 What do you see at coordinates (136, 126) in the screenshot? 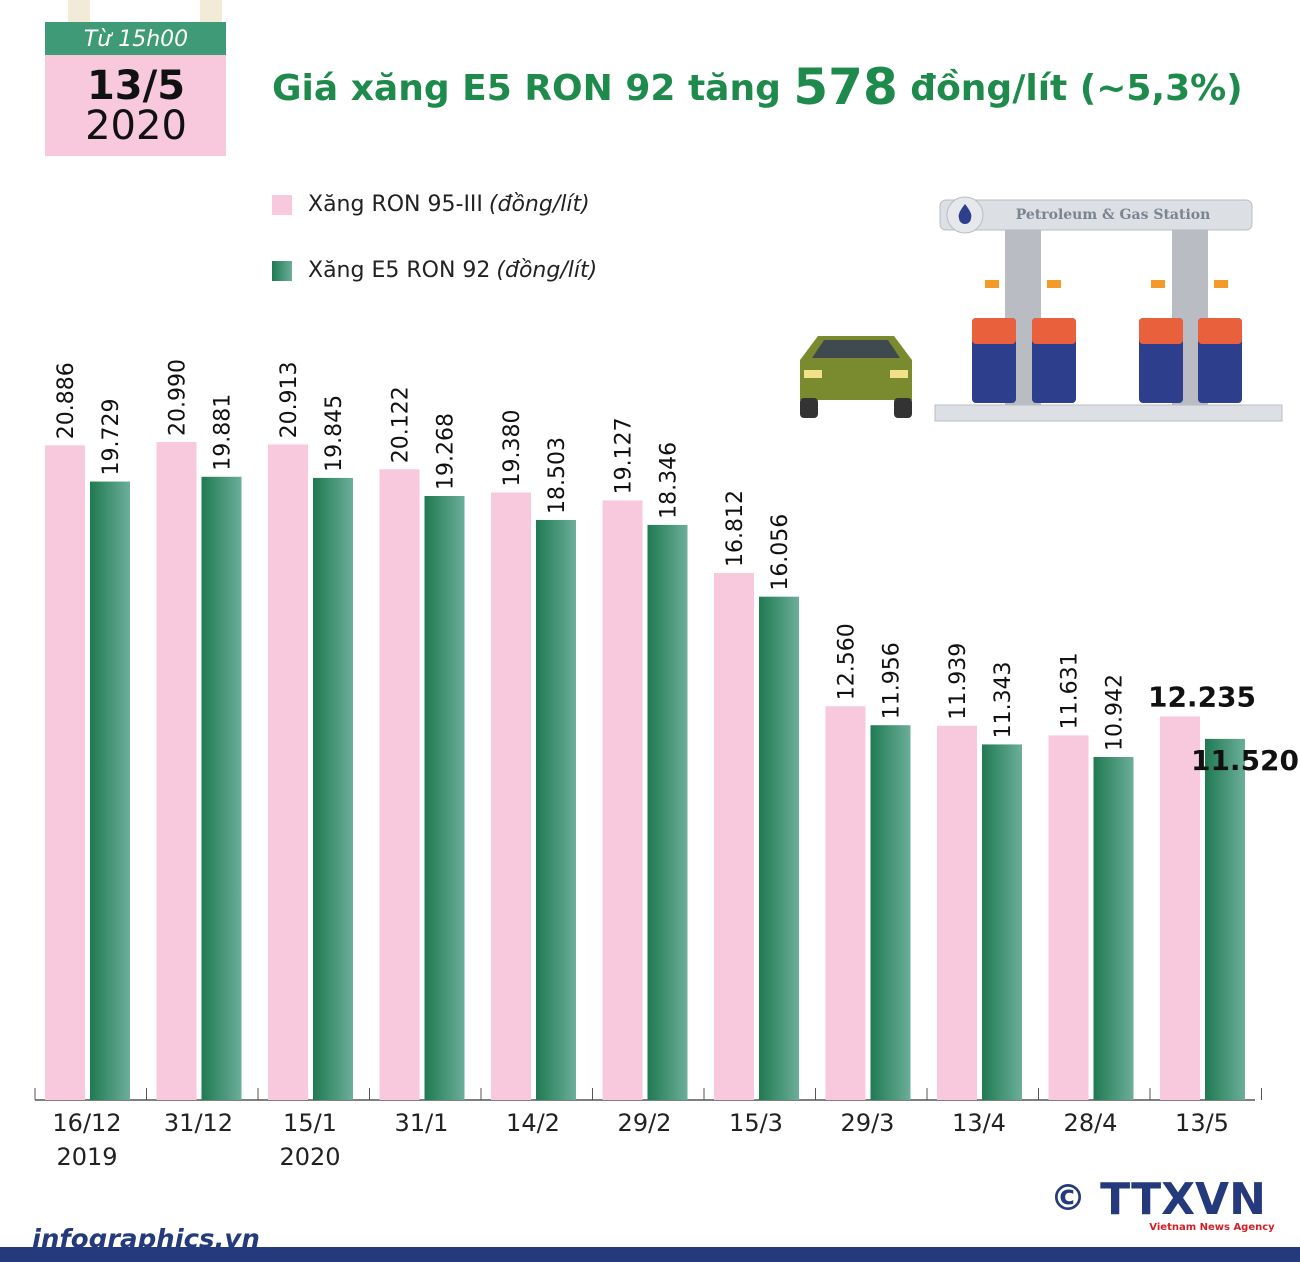
I see `year: 2020` at bounding box center [136, 126].